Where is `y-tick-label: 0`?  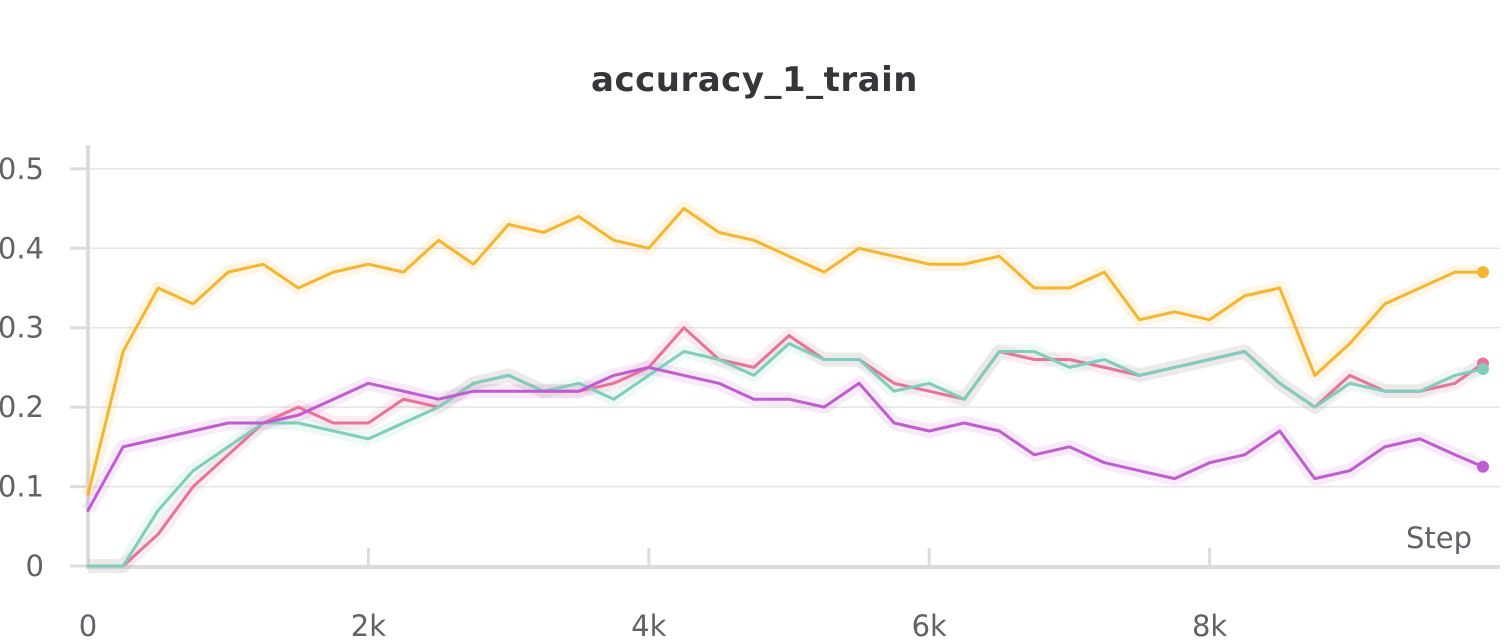 y-tick-label: 0 is located at coordinates (35, 566).